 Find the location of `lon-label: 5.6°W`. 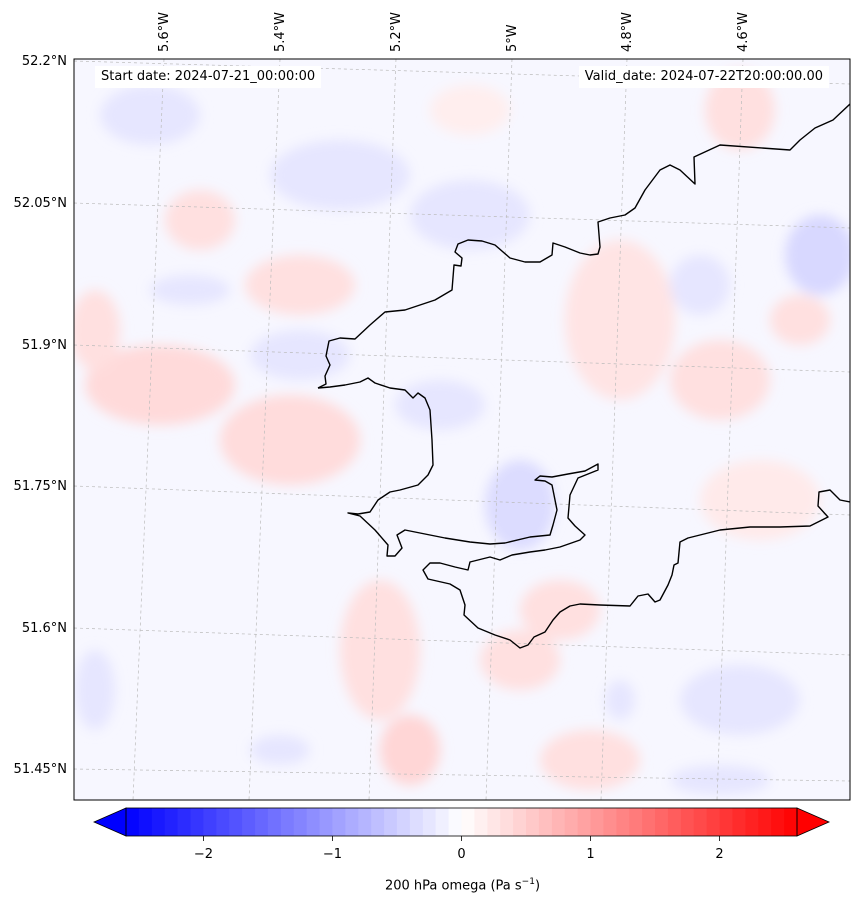

lon-label: 5.6°W is located at coordinates (164, 32).